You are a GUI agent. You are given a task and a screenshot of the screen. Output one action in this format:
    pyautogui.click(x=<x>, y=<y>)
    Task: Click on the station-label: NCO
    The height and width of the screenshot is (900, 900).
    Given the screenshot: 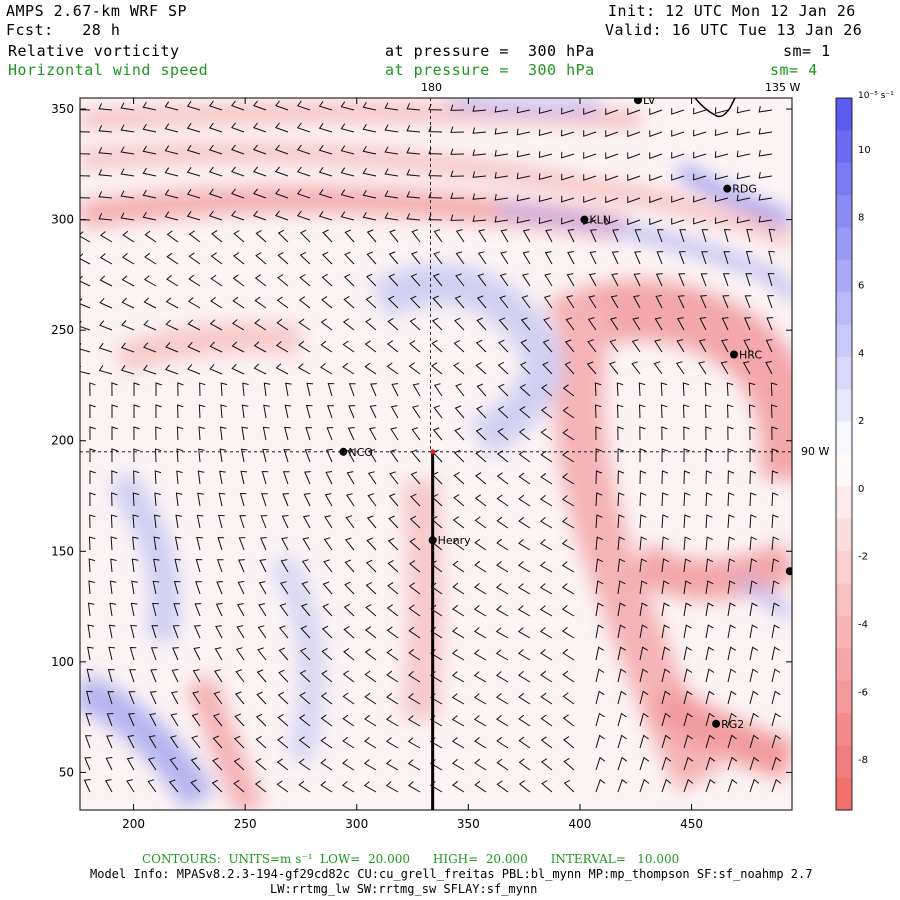 What is the action you would take?
    pyautogui.click(x=360, y=452)
    